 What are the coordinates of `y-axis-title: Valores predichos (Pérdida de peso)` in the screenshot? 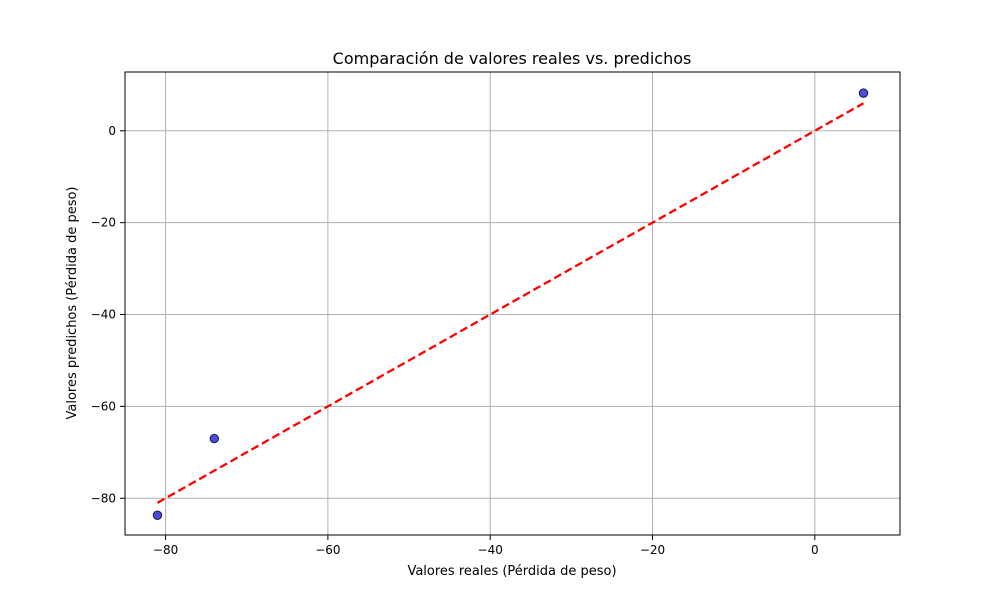 It's located at (72, 302).